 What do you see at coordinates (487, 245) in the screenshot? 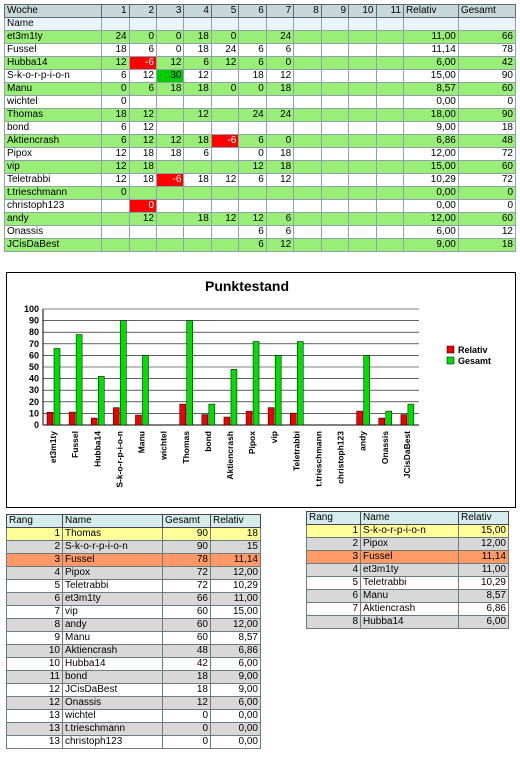
I see `gesamt-value: 18` at bounding box center [487, 245].